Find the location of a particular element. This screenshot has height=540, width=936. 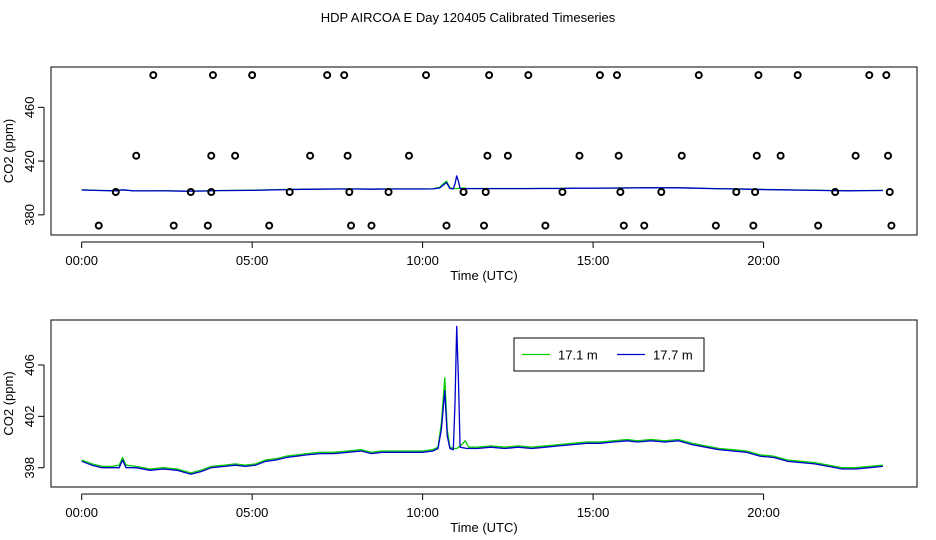

series-line-17-7-m is located at coordinates (482, 183).